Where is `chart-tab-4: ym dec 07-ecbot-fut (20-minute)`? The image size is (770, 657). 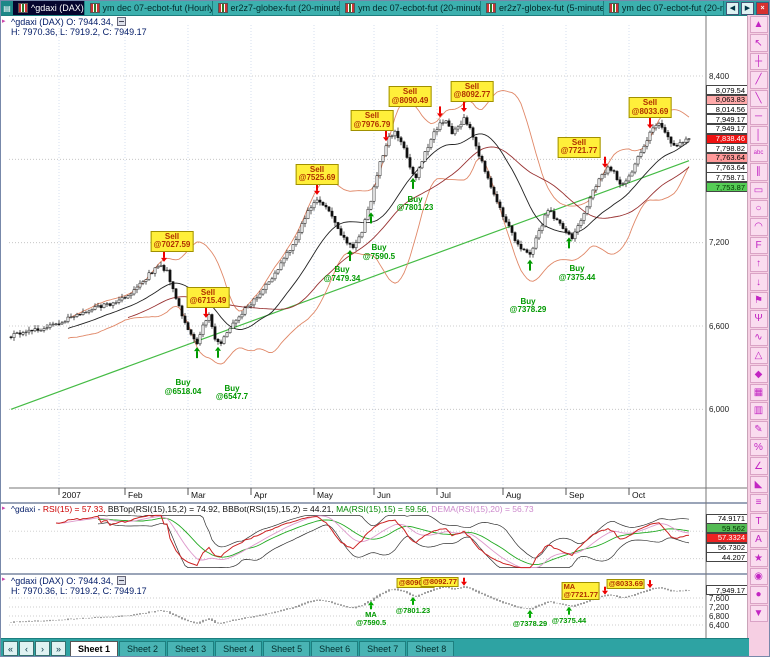
chart-tab-4: ym dec 07-ecbot-fut (20-minute) is located at coordinates (410, 8).